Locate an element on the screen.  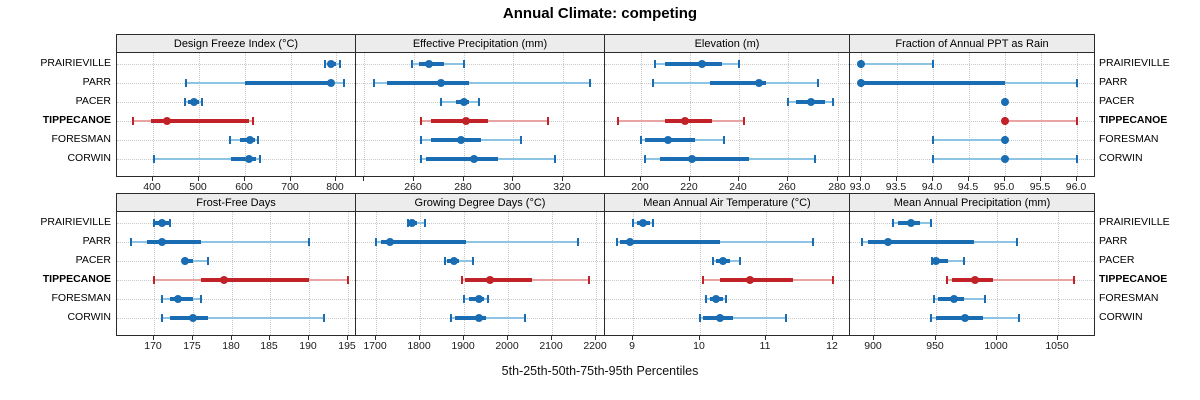
axis-tick-label: 1800 is located at coordinates (419, 346).